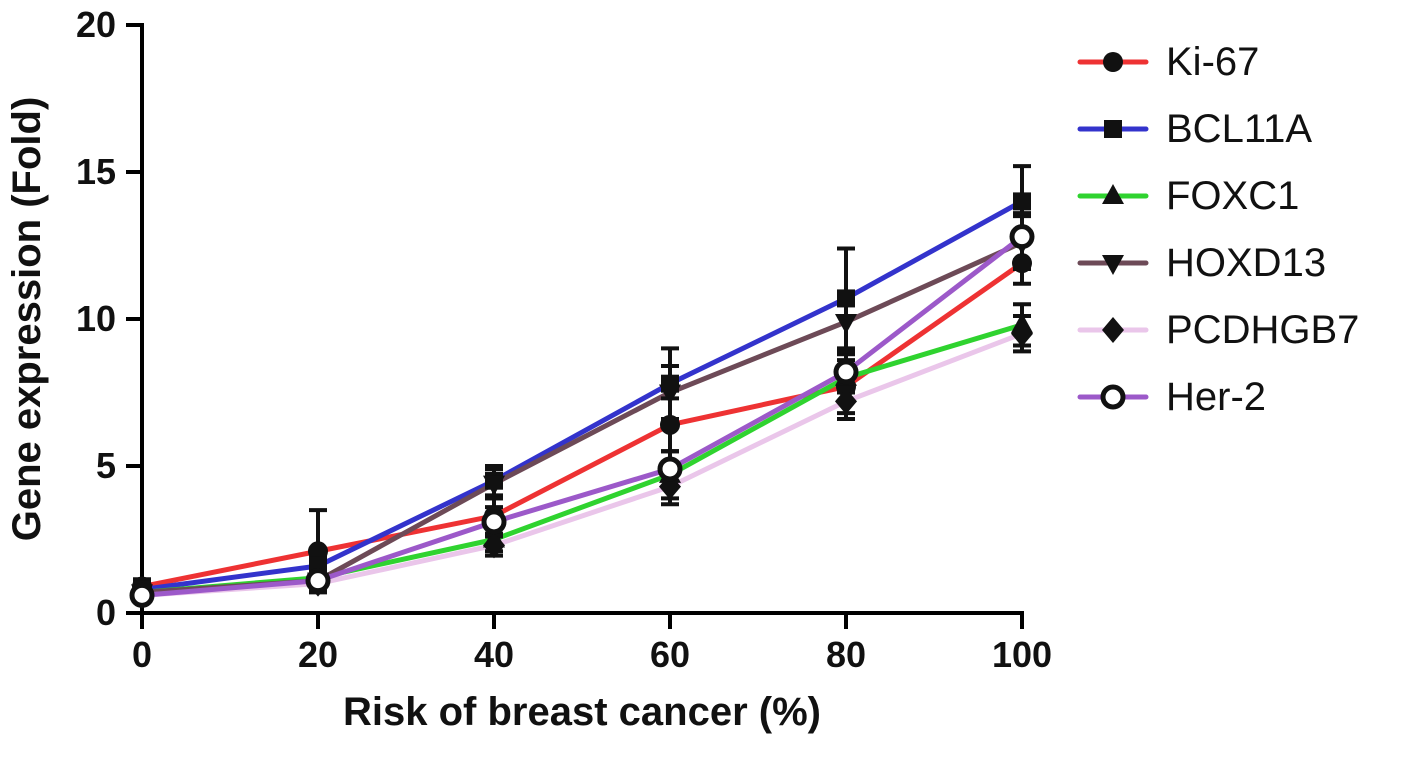  Describe the element at coordinates (670, 654) in the screenshot. I see `x-tick-label: 60` at that location.